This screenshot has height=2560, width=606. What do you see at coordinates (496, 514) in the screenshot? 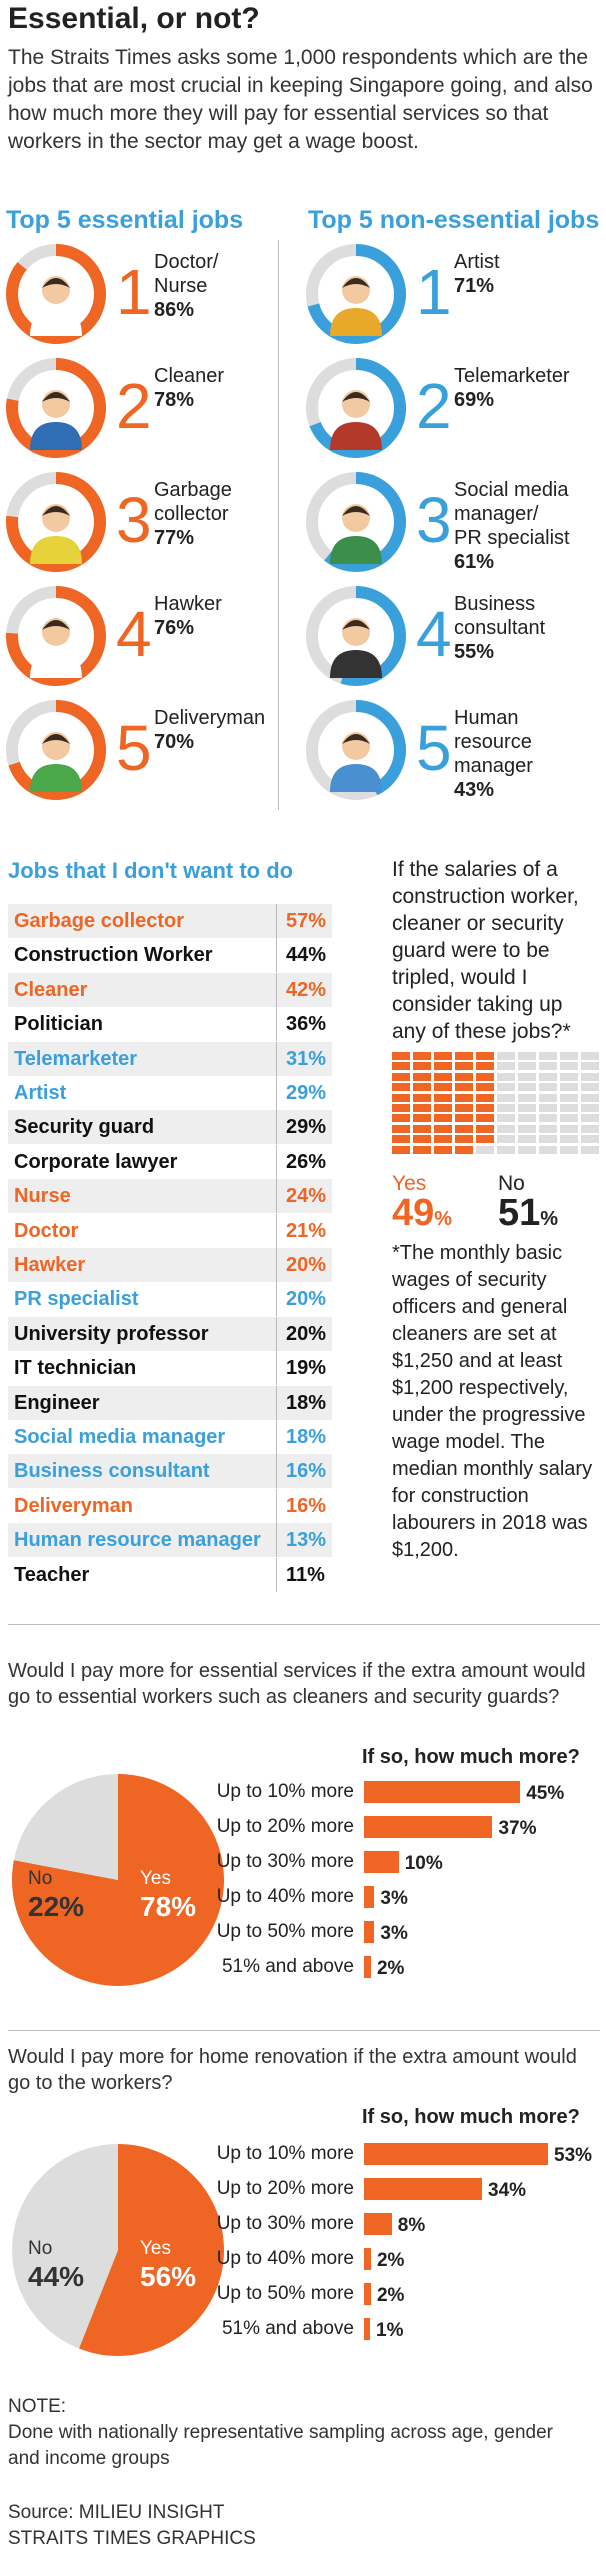
I see `job-label: manager/` at bounding box center [496, 514].